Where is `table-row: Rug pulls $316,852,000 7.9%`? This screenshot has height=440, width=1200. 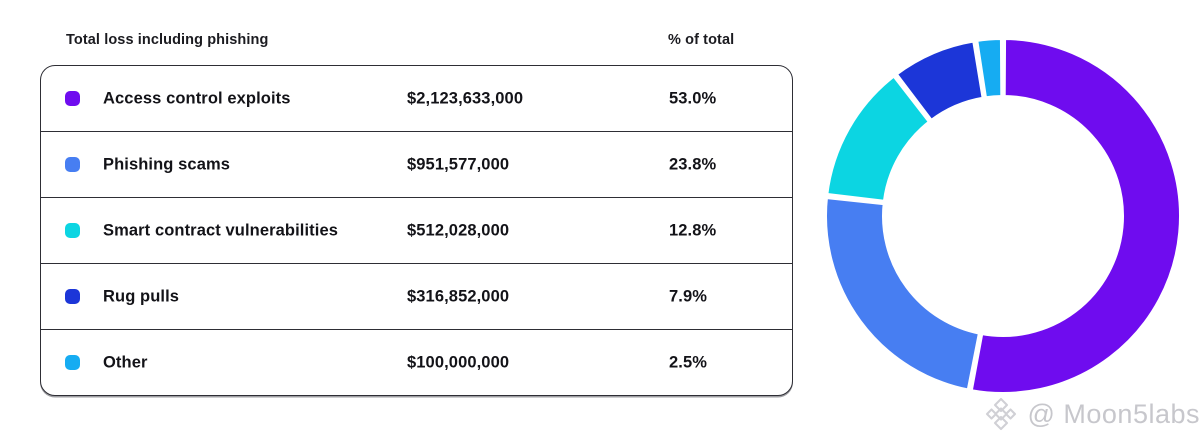 table-row: Rug pulls $316,852,000 7.9% is located at coordinates (416, 296).